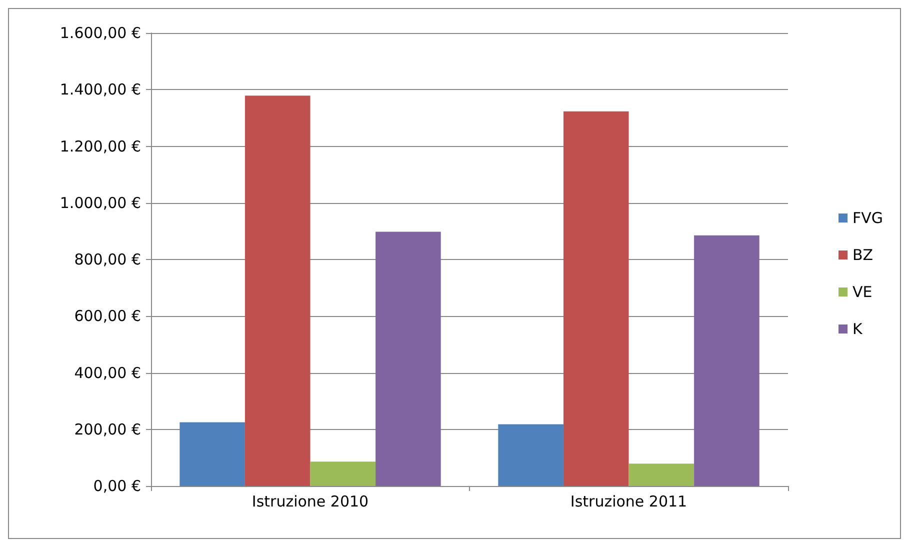 This screenshot has height=547, width=909. Describe the element at coordinates (100, 33) in the screenshot. I see `y-tick-label: 1.600,00 €` at that location.